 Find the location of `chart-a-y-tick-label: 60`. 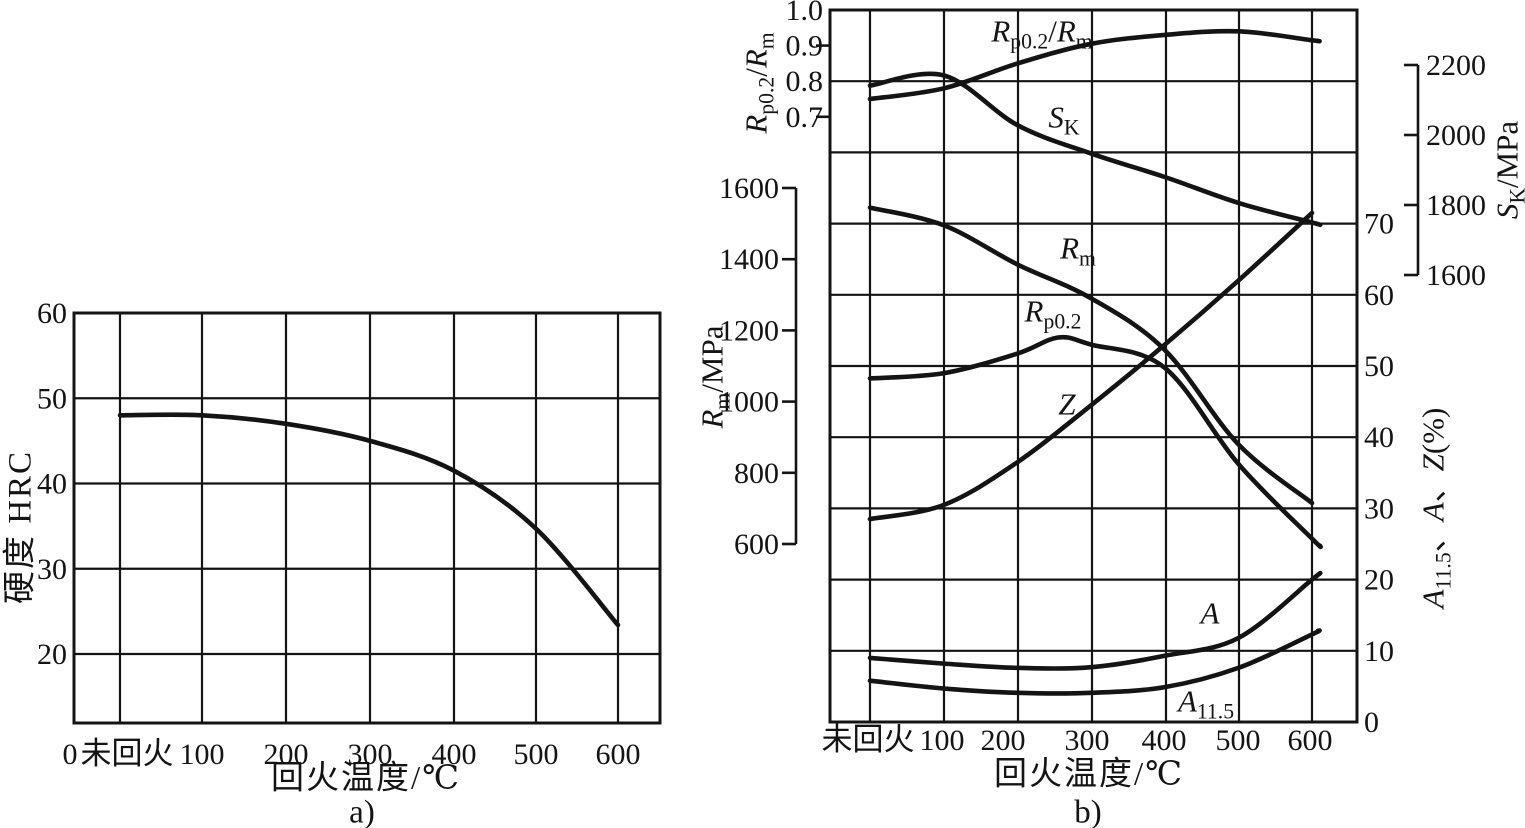

chart-a-y-tick-label: 60 is located at coordinates (52, 313).